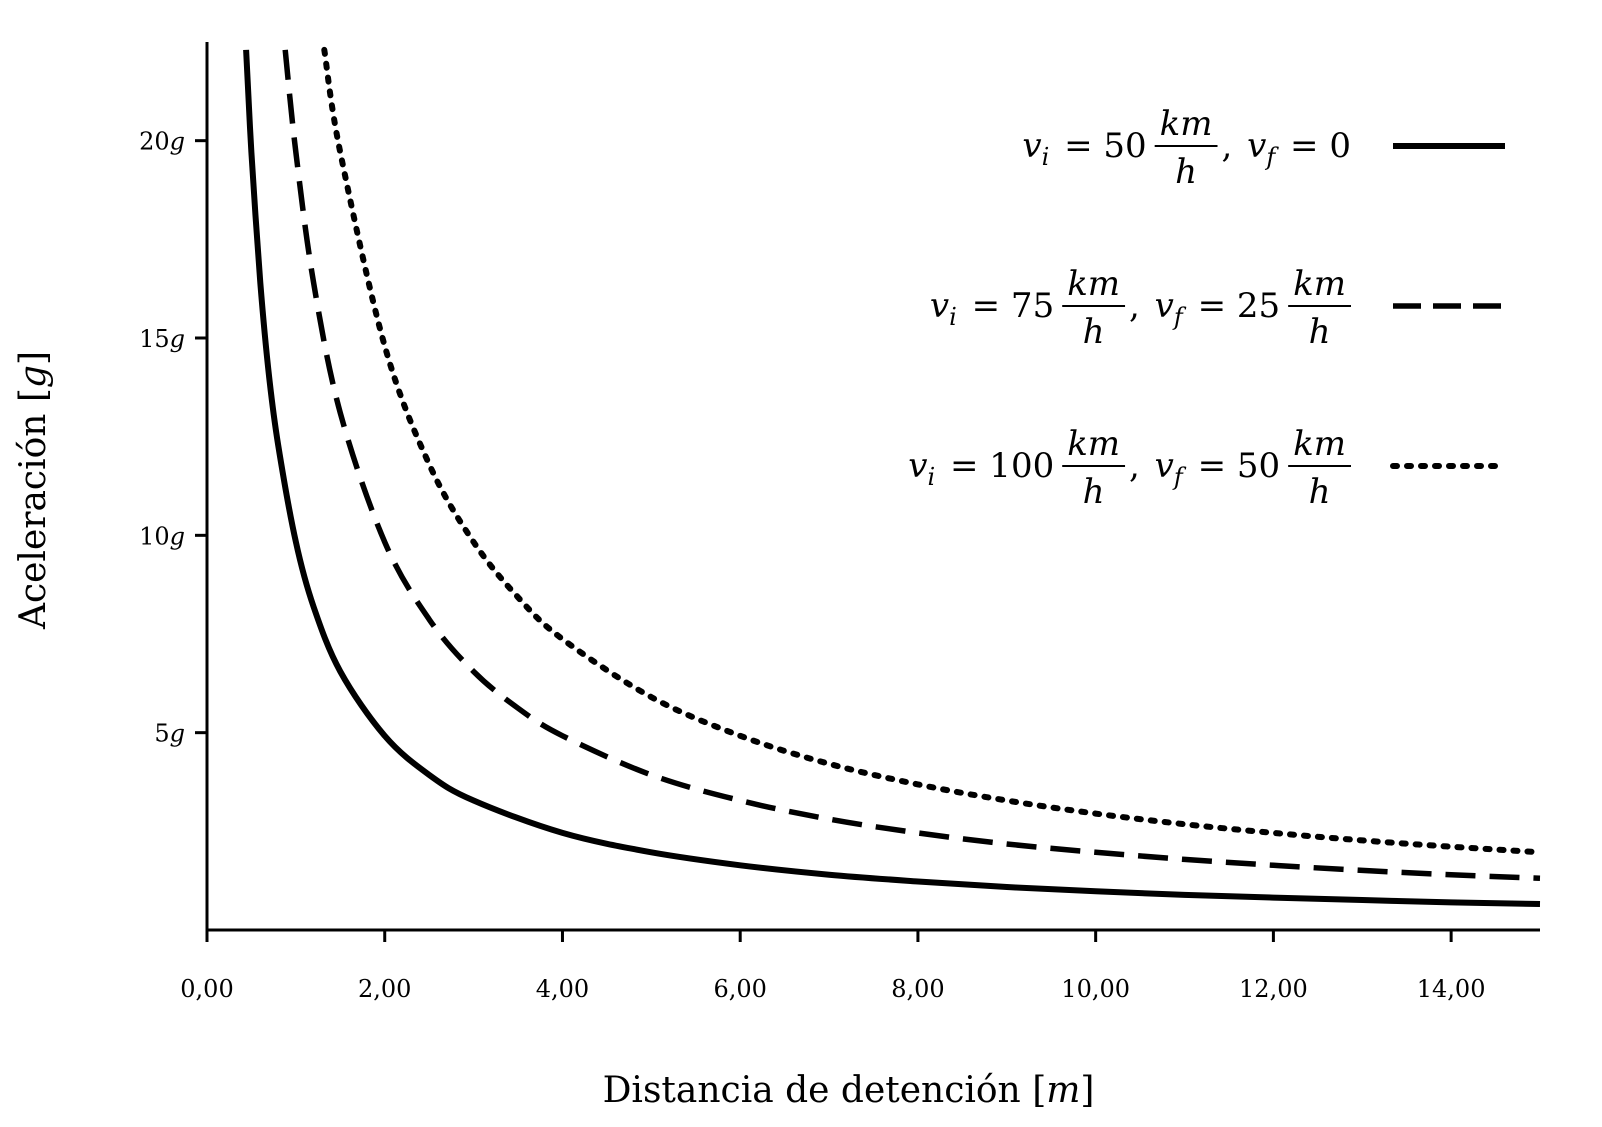 The height and width of the screenshot is (1127, 1602). What do you see at coordinates (1451, 989) in the screenshot?
I see `x-tick-label: 14,00` at bounding box center [1451, 989].